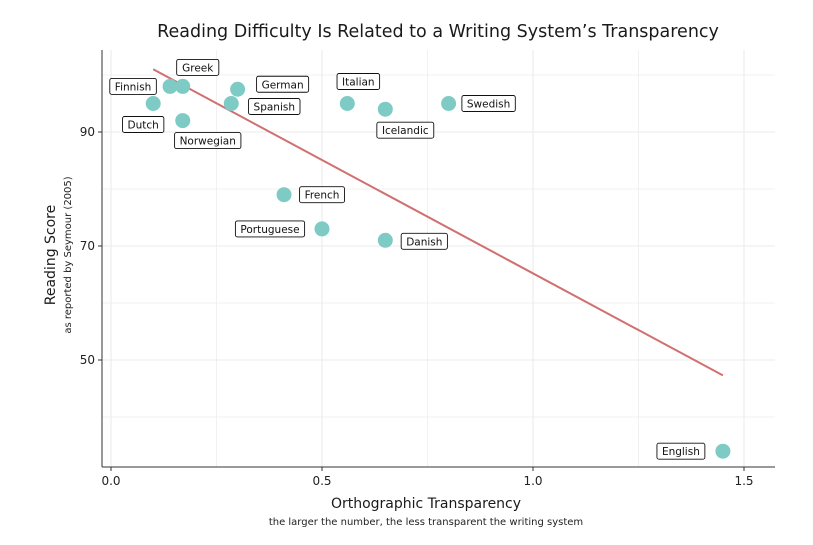 The width and height of the screenshot is (813, 545). I want to click on label-portuguese: Portuguese, so click(270, 229).